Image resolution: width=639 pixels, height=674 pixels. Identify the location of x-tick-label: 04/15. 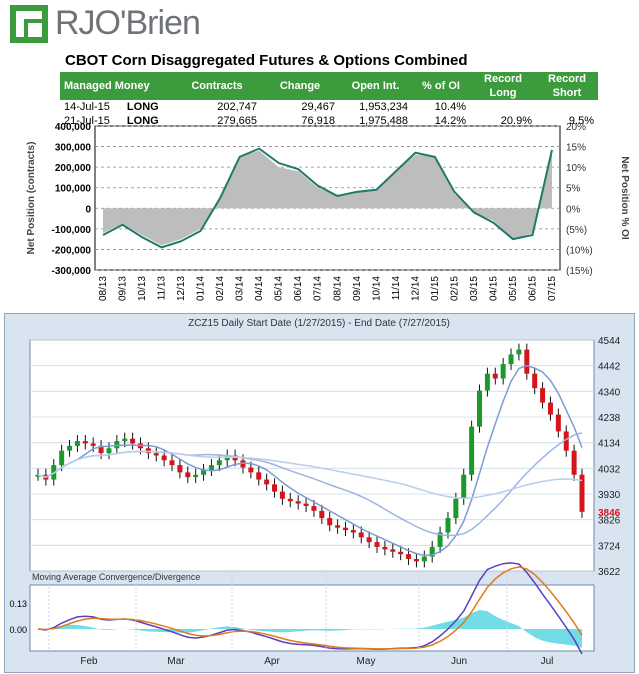
(493, 288).